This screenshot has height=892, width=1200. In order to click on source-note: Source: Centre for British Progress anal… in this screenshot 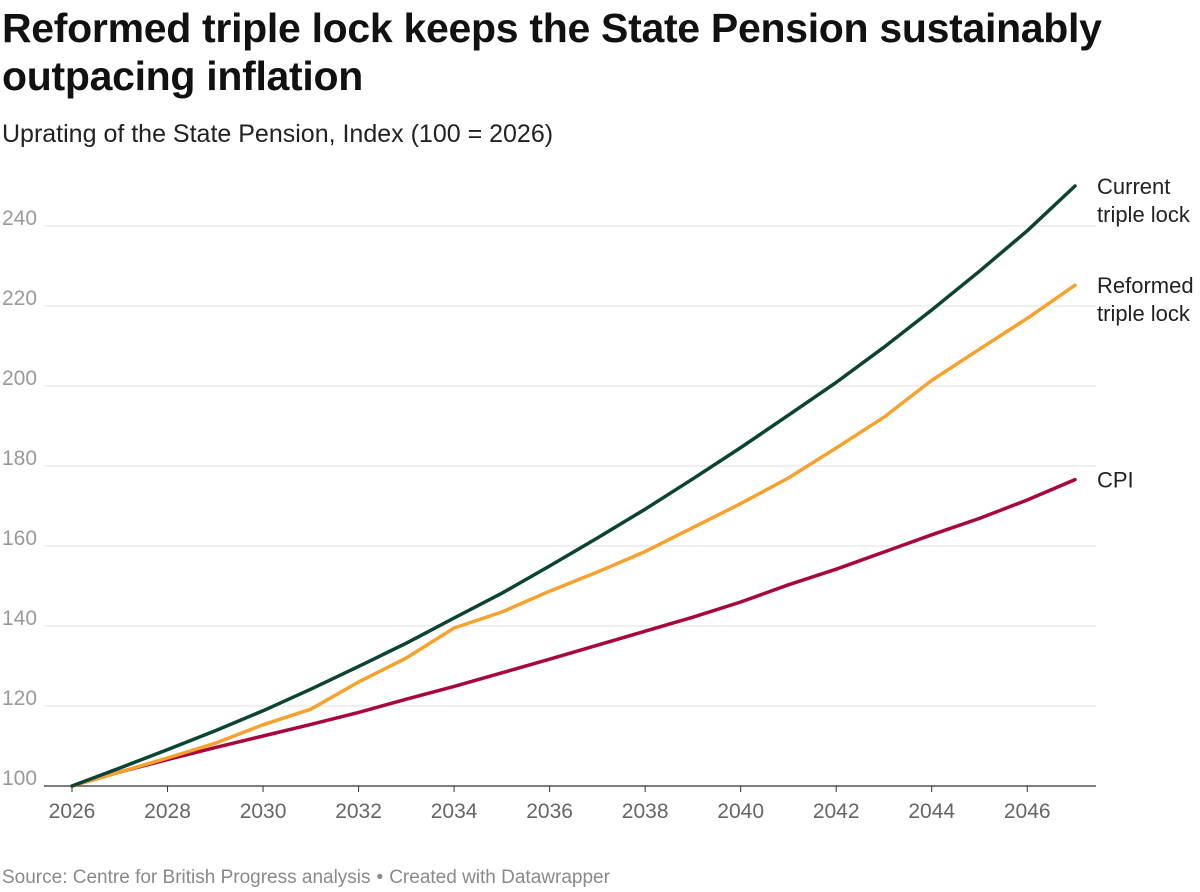, I will do `click(186, 877)`.